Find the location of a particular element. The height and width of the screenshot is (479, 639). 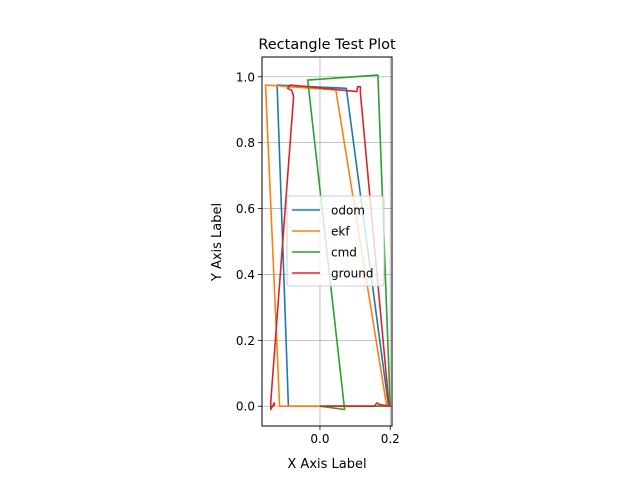

x-axis-label: X Axis Label is located at coordinates (326, 464).